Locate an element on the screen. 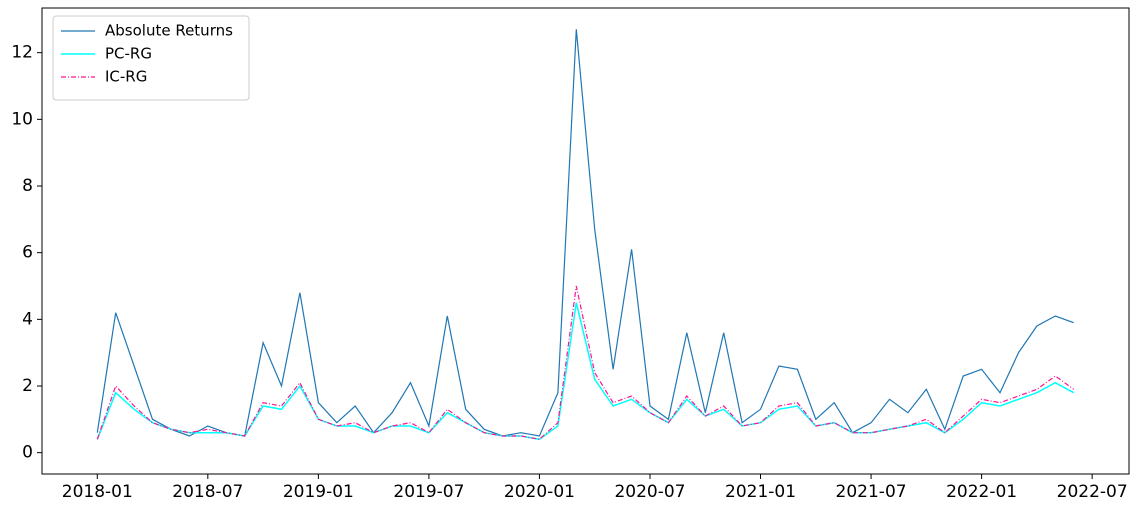 Image resolution: width=1139 pixels, height=514 pixels. y-tick-label: 0 is located at coordinates (27, 453).